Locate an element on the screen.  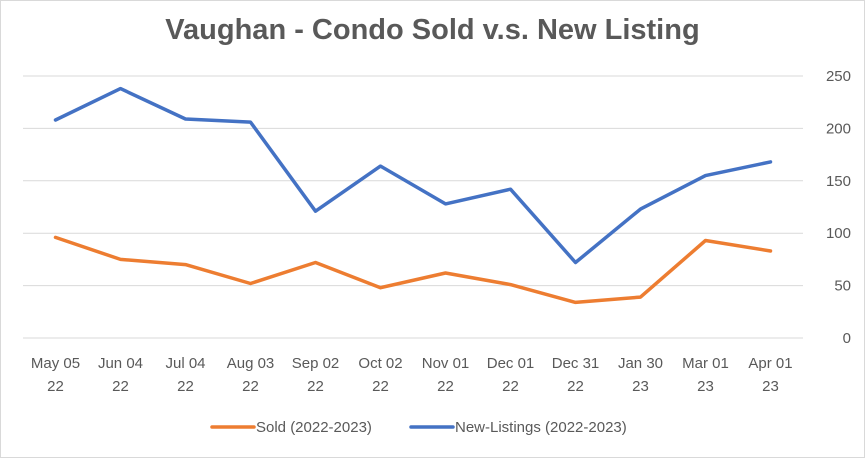
x-tick-label: Oct 02 is located at coordinates (380, 363).